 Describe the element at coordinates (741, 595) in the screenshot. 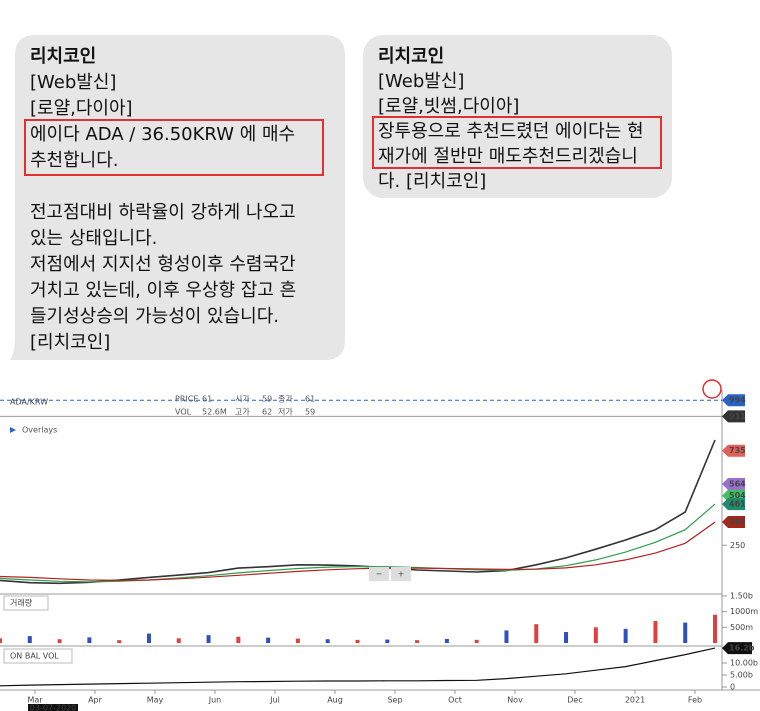

I see `y-tick-label: 1.50b` at that location.